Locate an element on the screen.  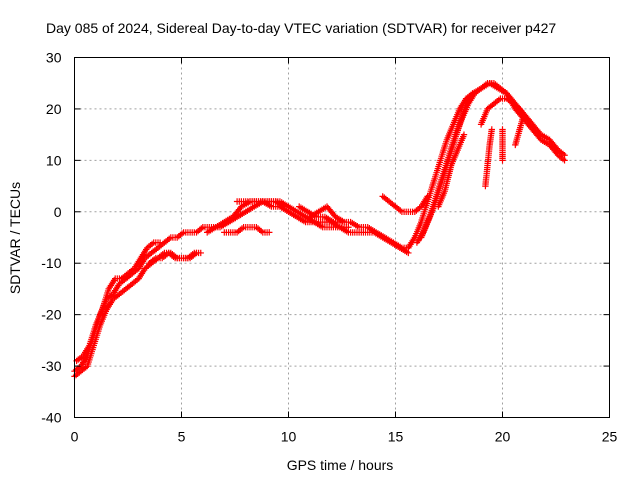
y-tick-label: -10 is located at coordinates (51, 263).